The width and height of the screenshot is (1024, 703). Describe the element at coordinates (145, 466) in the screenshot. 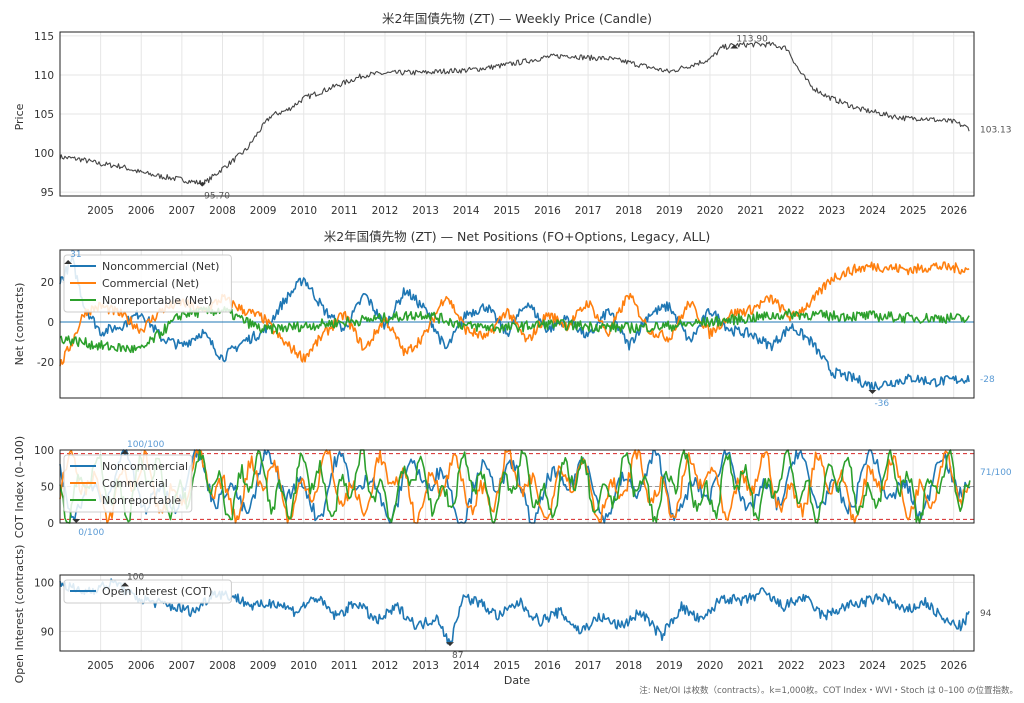

I see `legend-label: Noncommercial` at that location.